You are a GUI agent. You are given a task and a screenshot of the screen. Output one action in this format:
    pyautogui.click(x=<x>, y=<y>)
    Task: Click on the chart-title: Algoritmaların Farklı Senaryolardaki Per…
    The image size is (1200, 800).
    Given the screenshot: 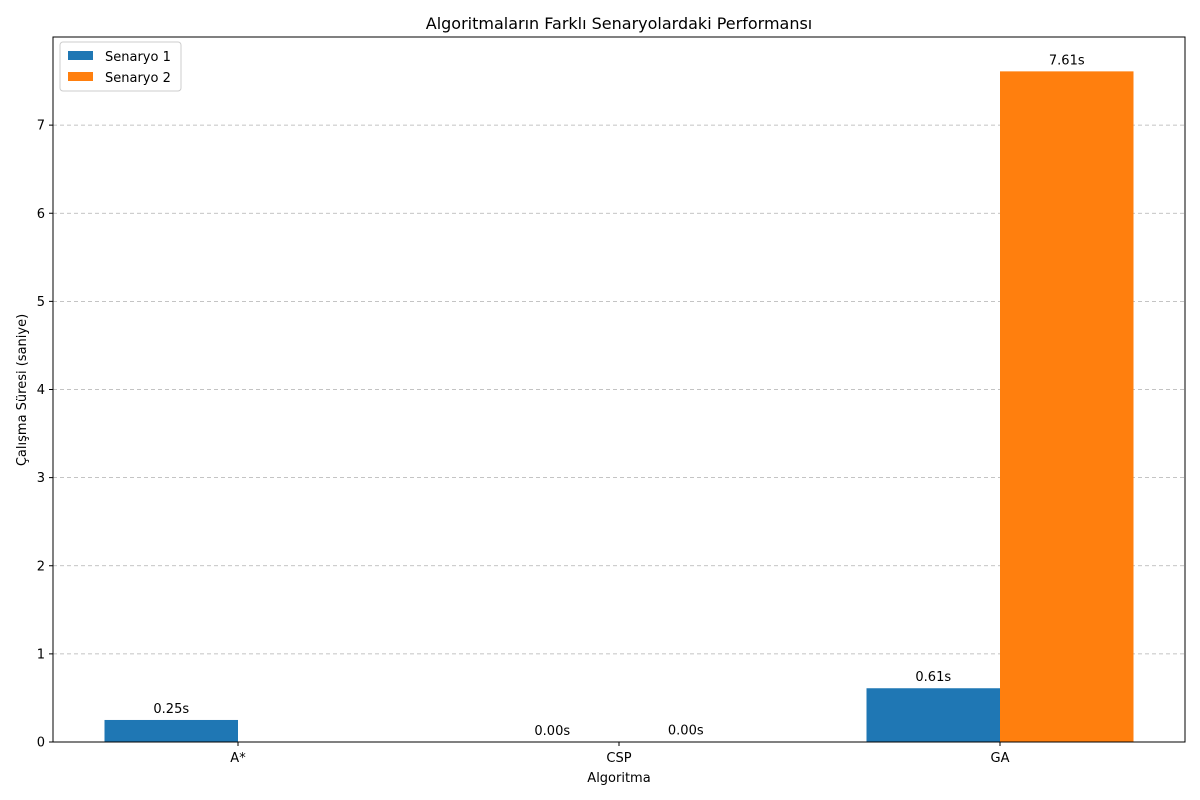 What is the action you would take?
    pyautogui.click(x=619, y=23)
    